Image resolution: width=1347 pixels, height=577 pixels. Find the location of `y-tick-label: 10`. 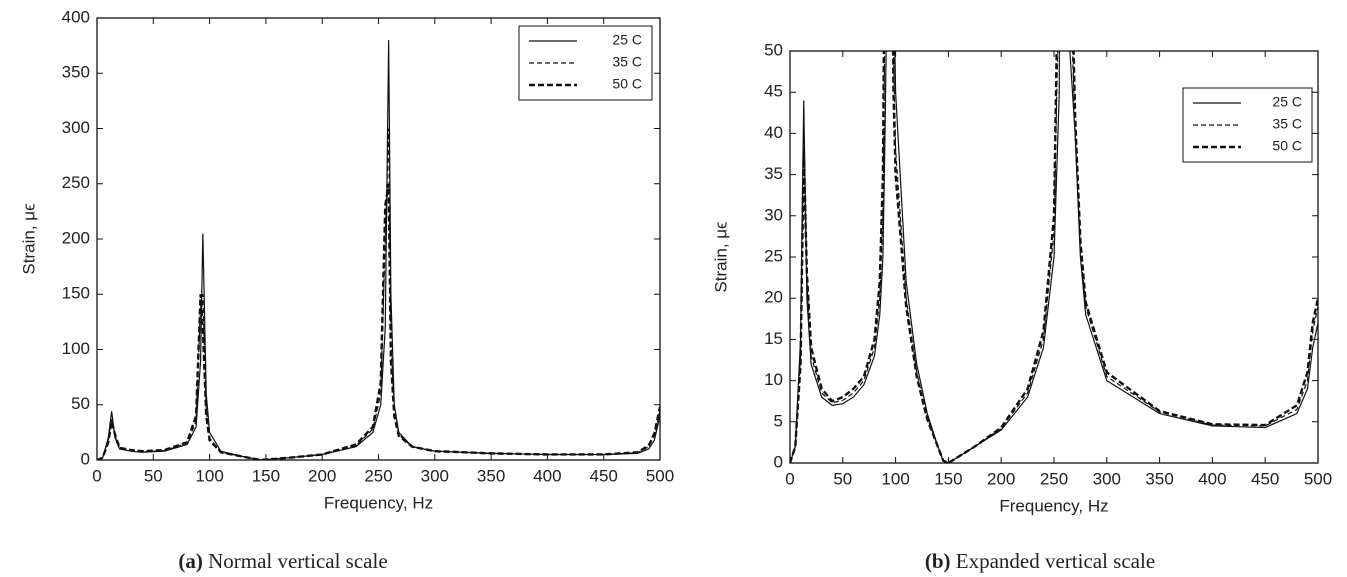

y-tick-label: 10 is located at coordinates (773, 379).